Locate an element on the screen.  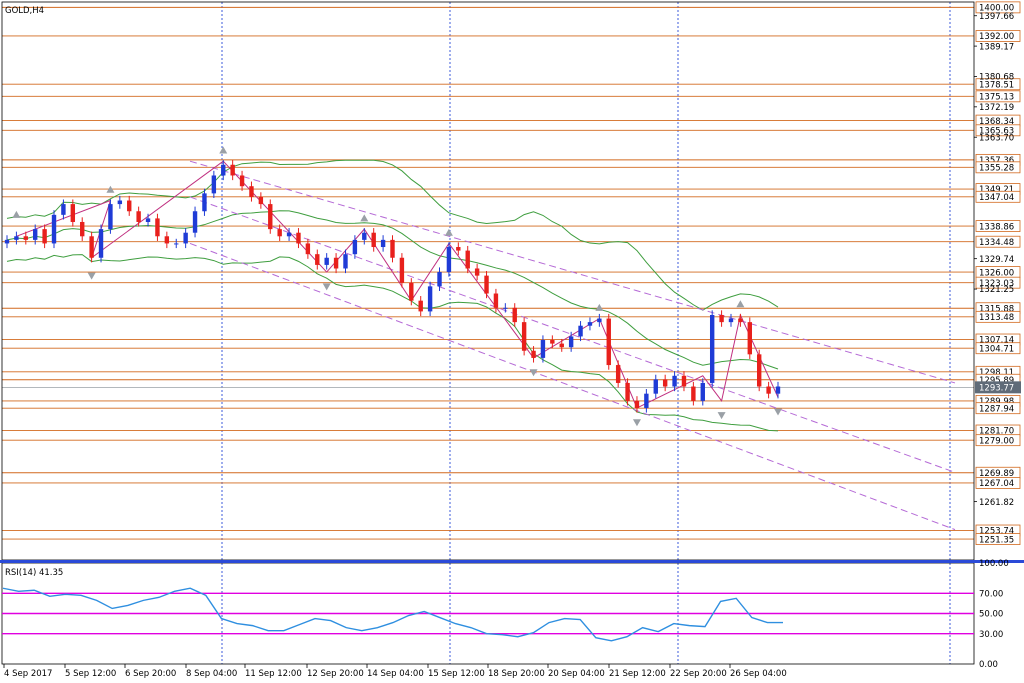
level-label-13: 1323.03 is located at coordinates (996, 284).